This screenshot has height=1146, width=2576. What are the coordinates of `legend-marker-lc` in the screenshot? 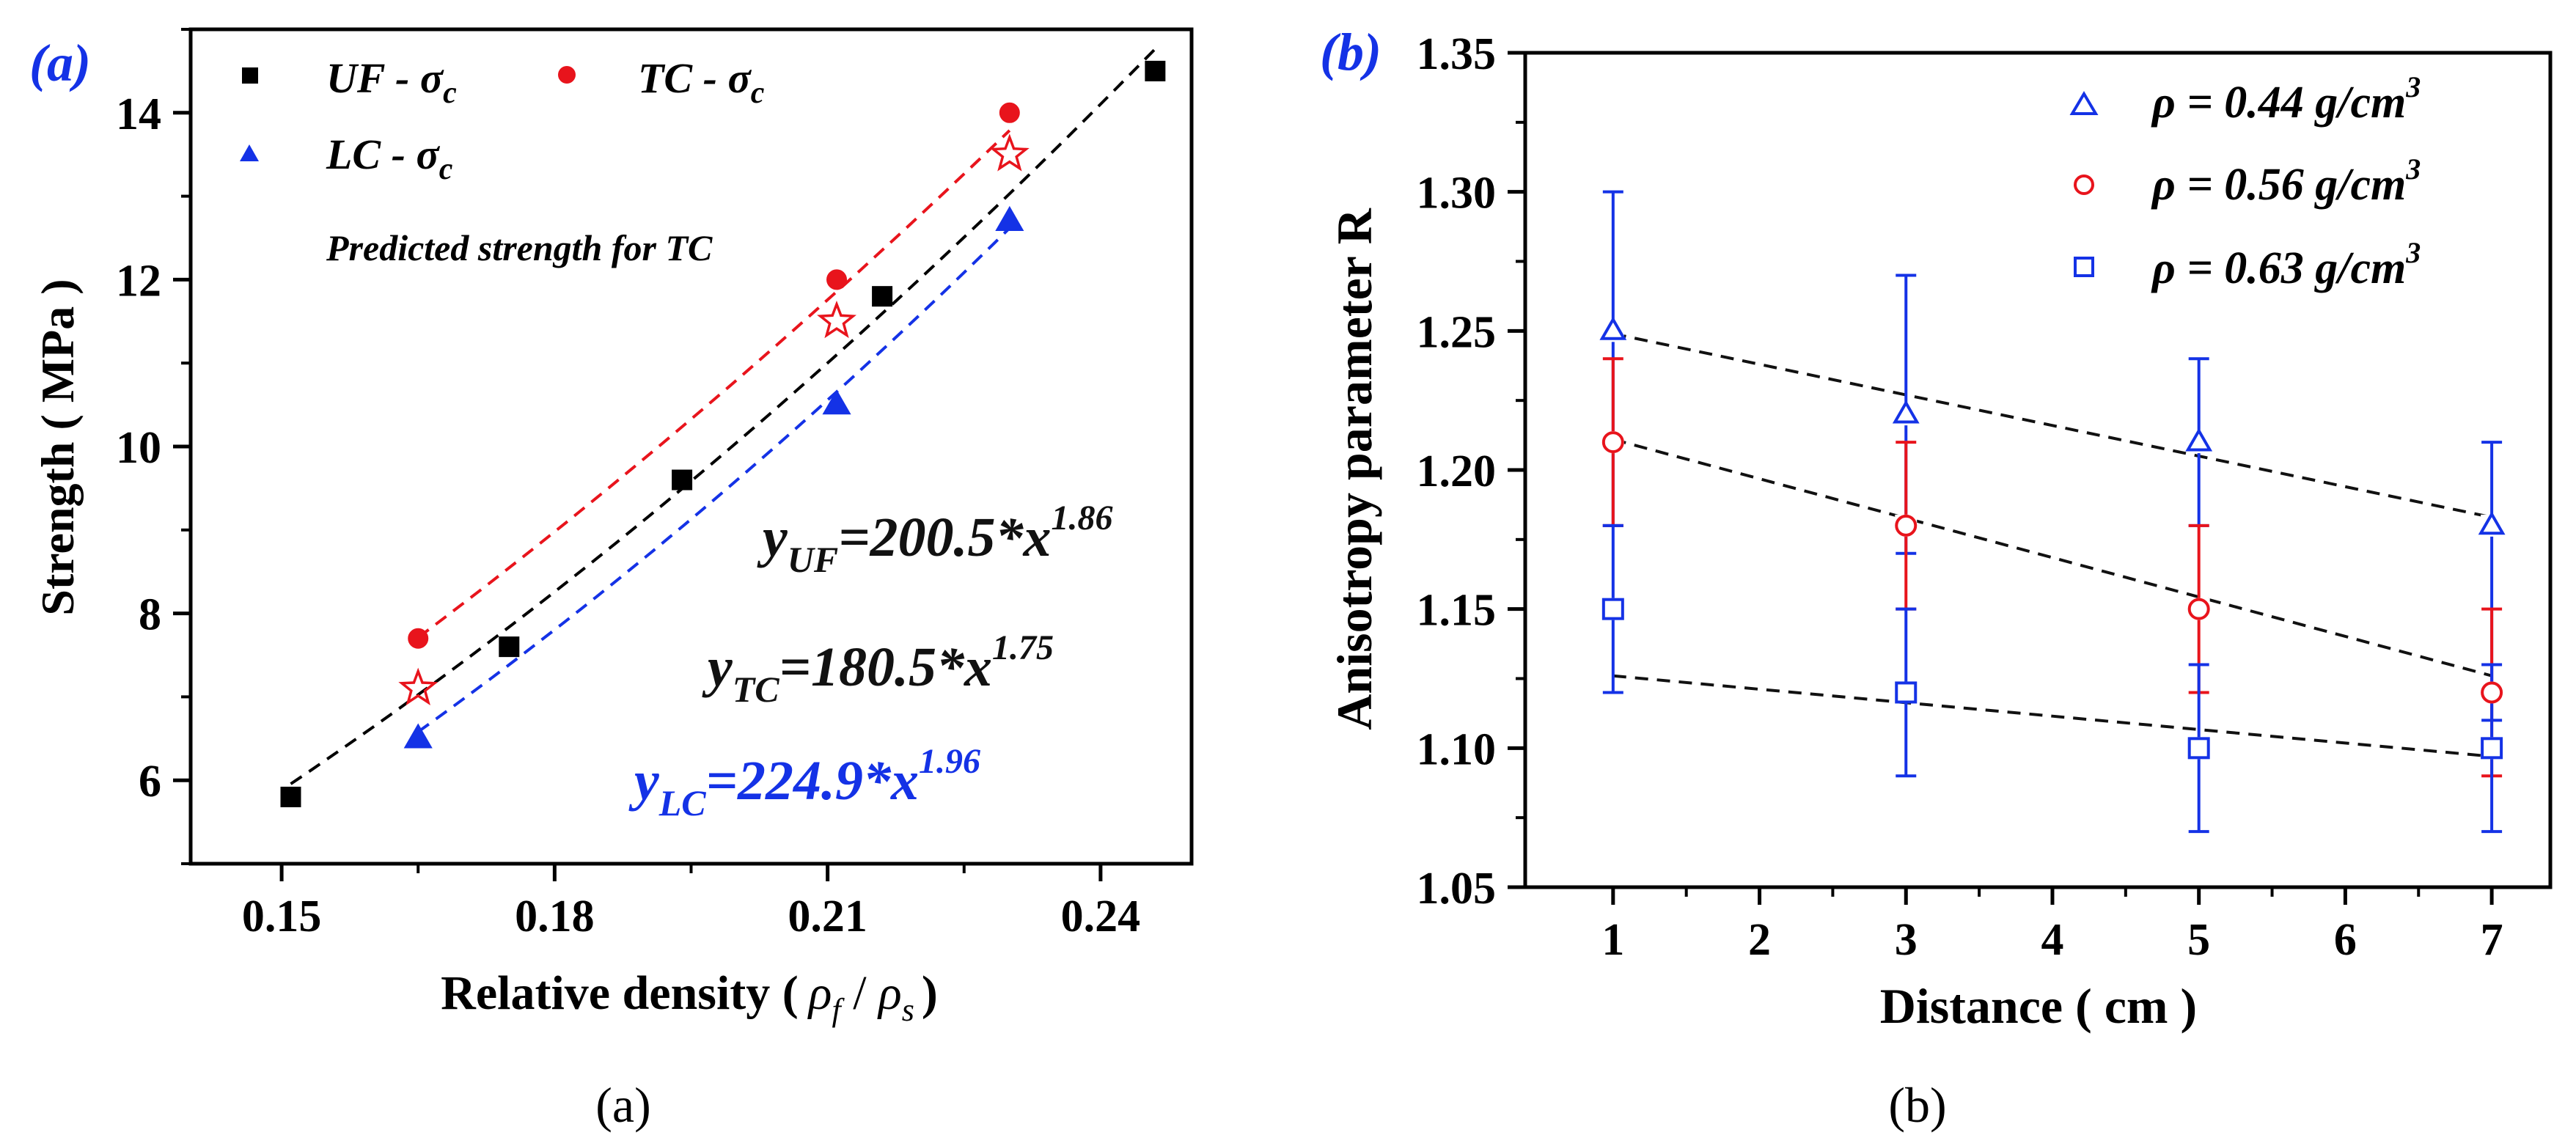 It's located at (250, 152).